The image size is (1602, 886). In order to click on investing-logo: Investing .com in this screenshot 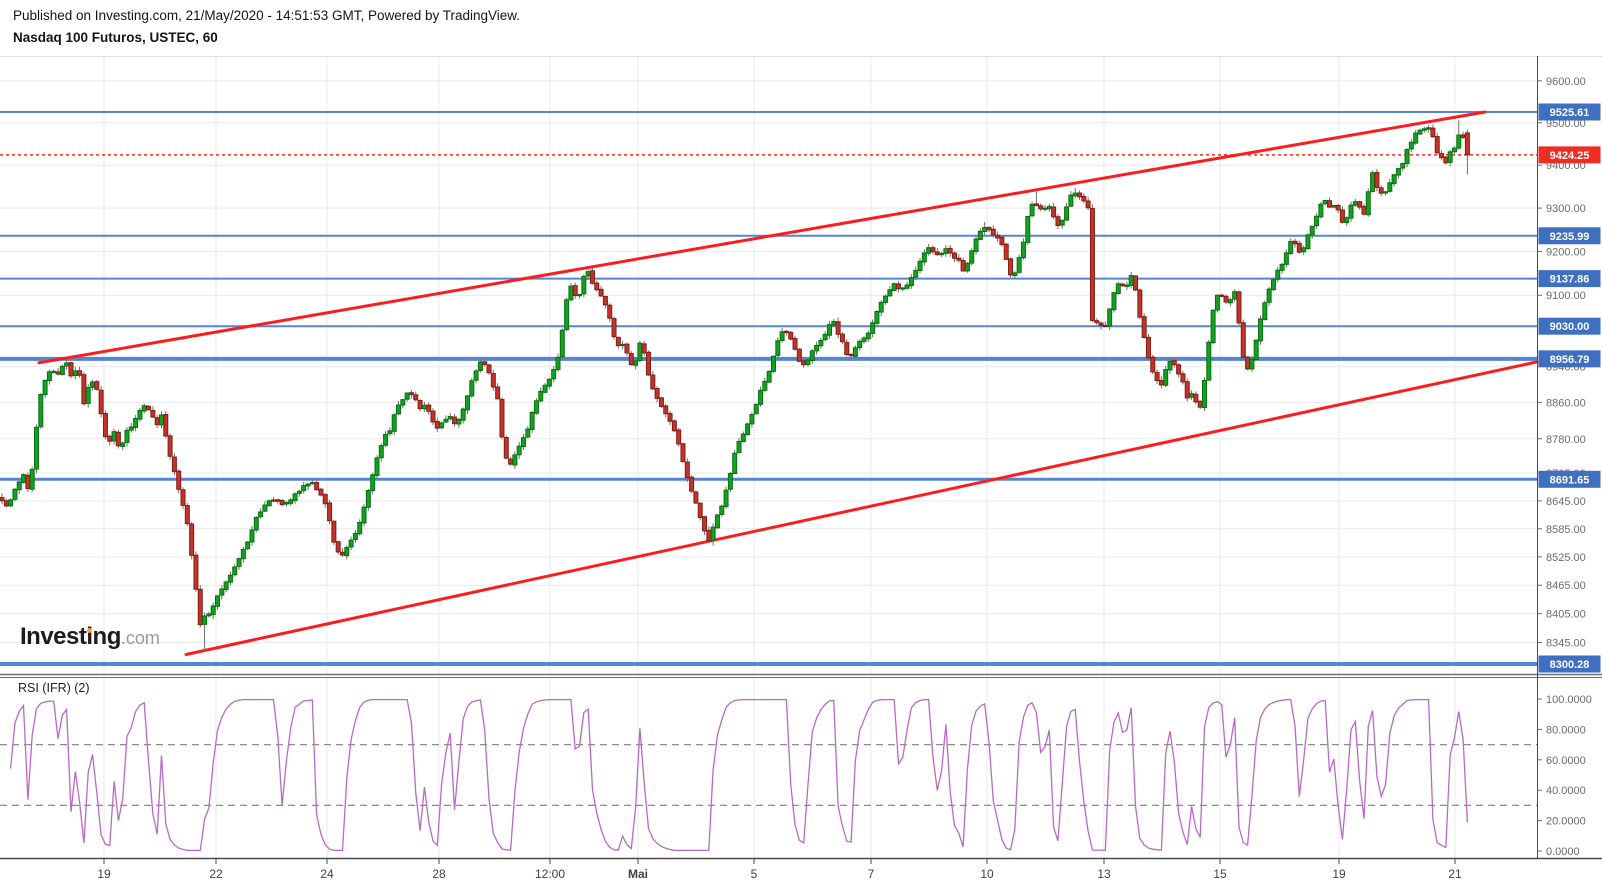, I will do `click(90, 637)`.